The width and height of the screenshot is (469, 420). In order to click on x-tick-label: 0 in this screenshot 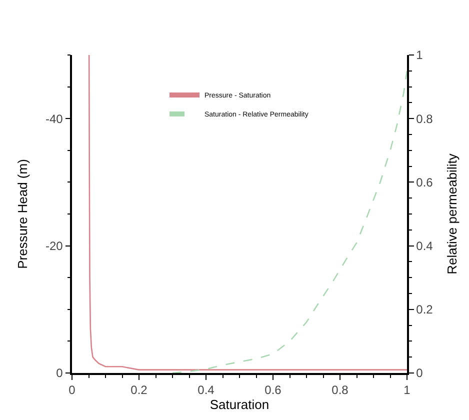, I will do `click(72, 390)`.